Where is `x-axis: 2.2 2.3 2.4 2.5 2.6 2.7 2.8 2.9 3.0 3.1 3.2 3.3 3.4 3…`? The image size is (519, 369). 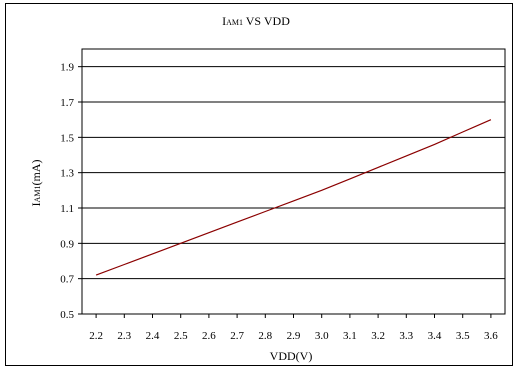
x-axis: 2.2 2.3 2.4 2.5 2.6 2.7 2.8 2.9 3.0 3.1 3.2 3.3 3.4 3… is located at coordinates (293, 328).